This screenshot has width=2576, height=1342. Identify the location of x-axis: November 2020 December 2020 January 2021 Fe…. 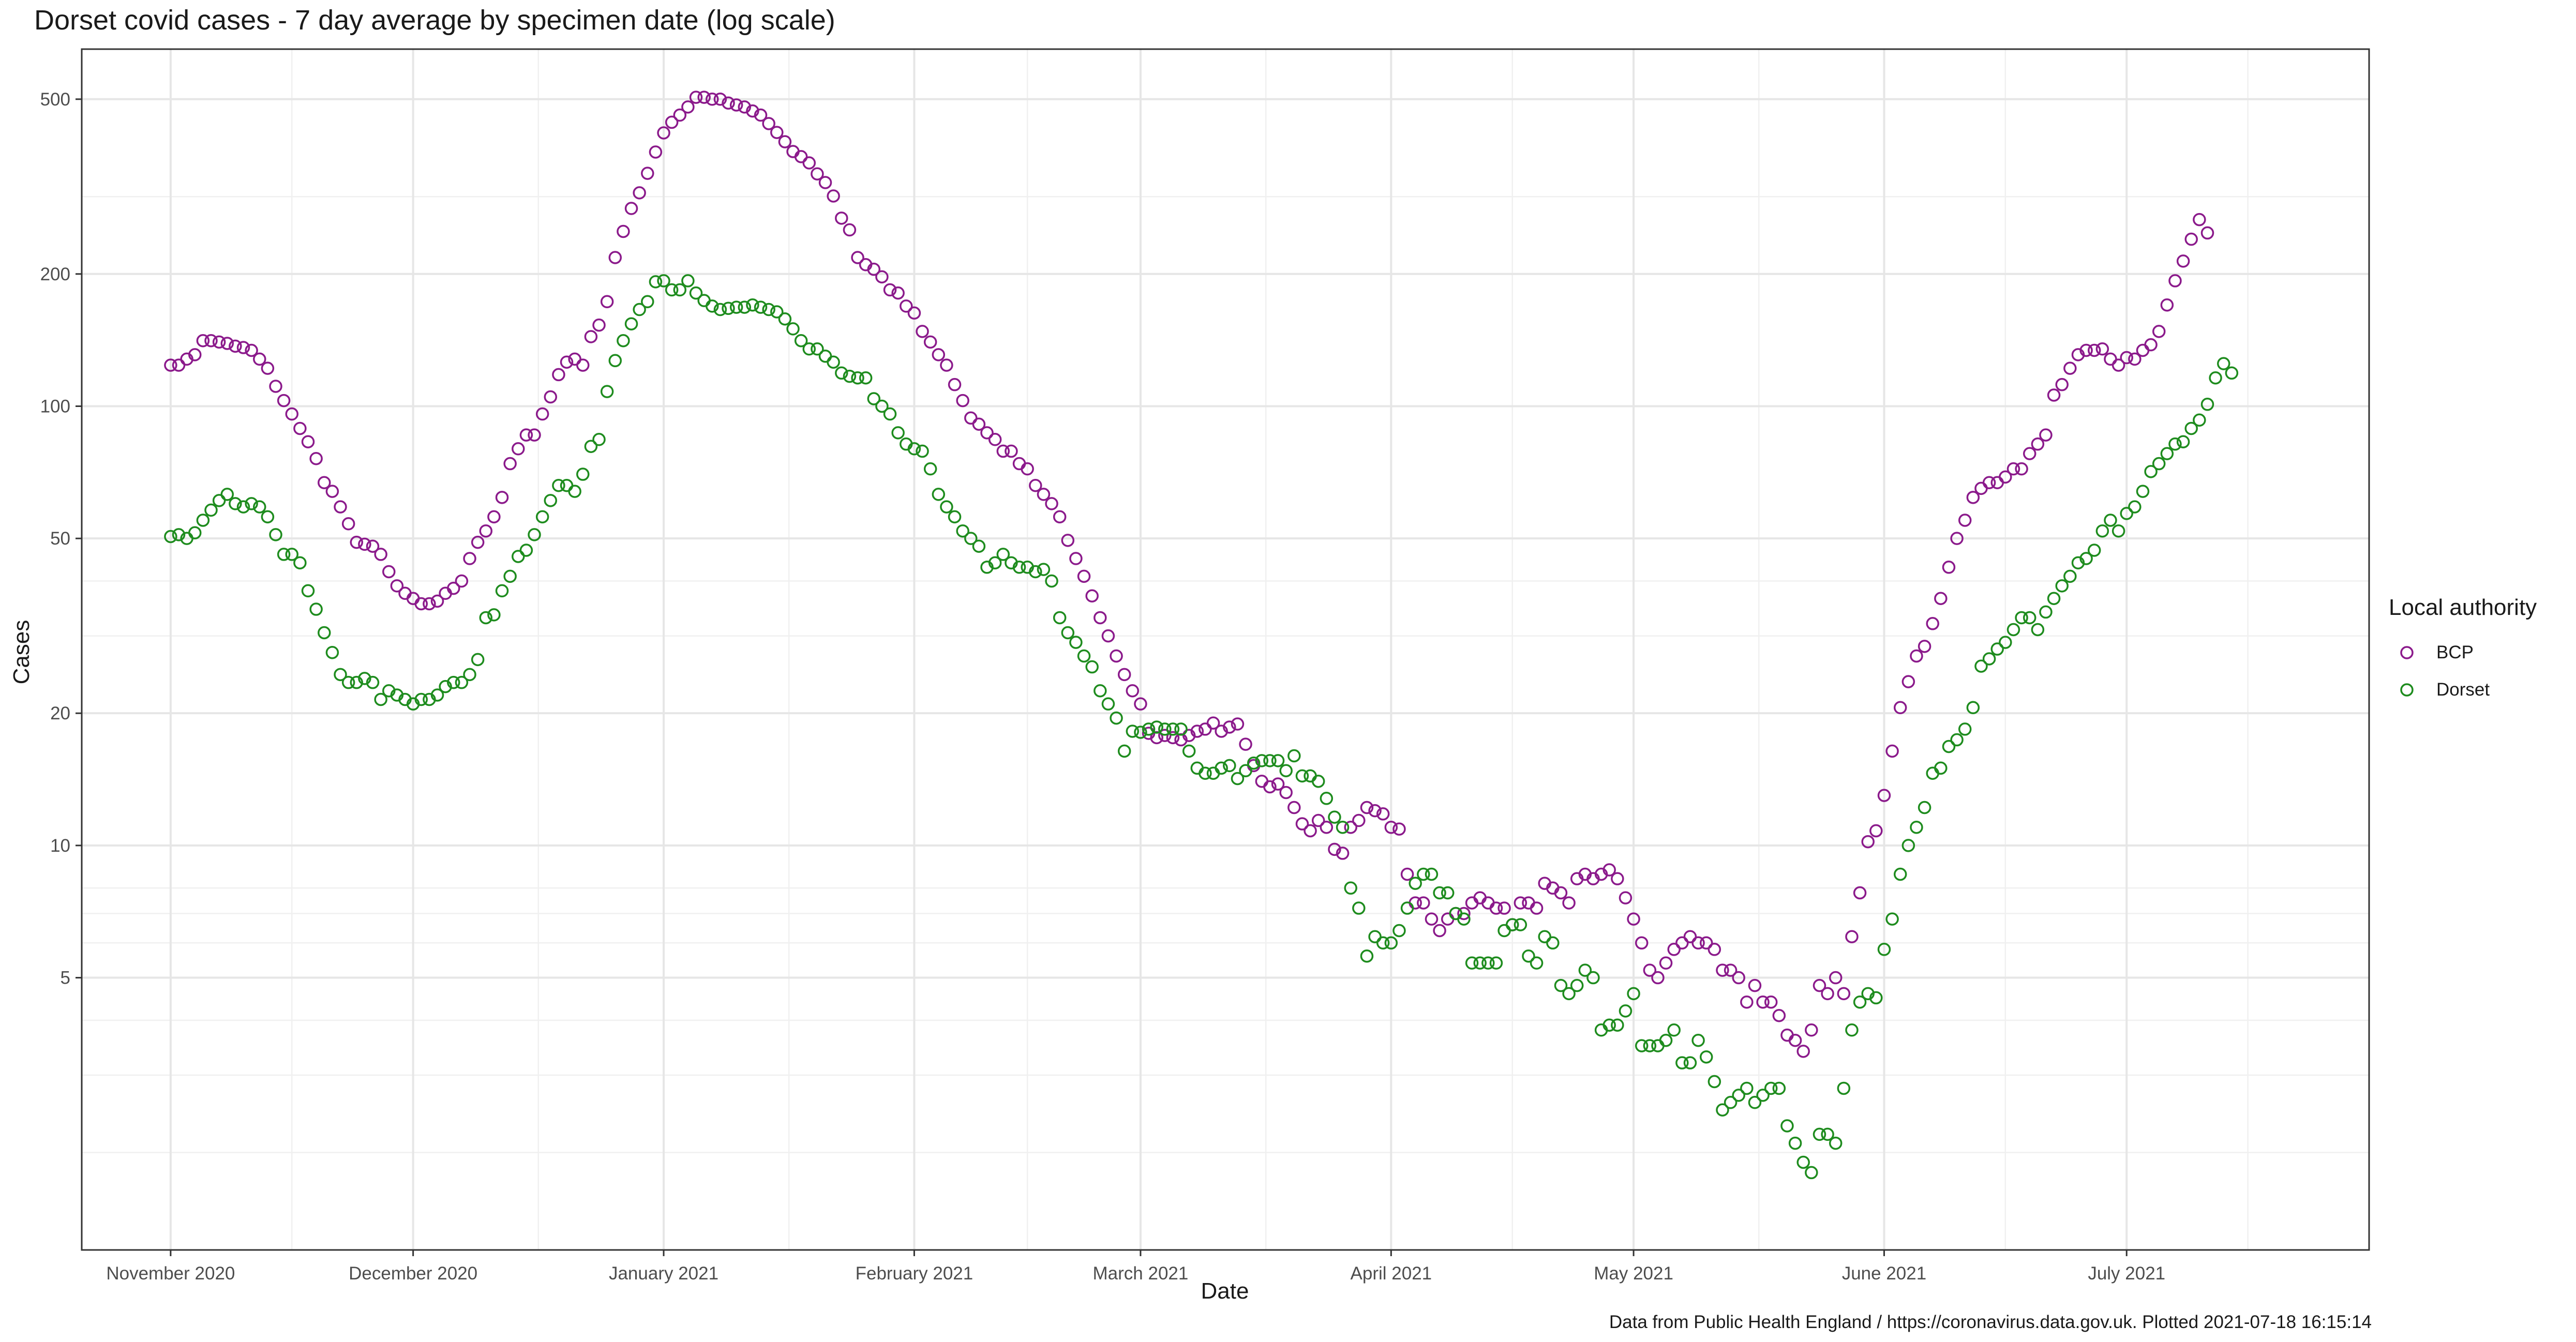
(1135, 1267).